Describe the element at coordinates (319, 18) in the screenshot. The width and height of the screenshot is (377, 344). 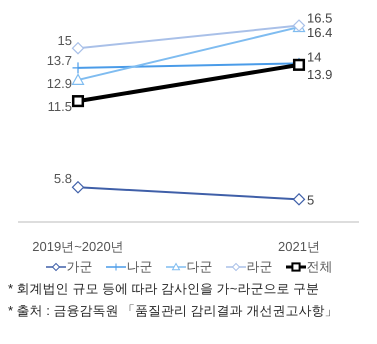
I see `data-label: 16.5` at that location.